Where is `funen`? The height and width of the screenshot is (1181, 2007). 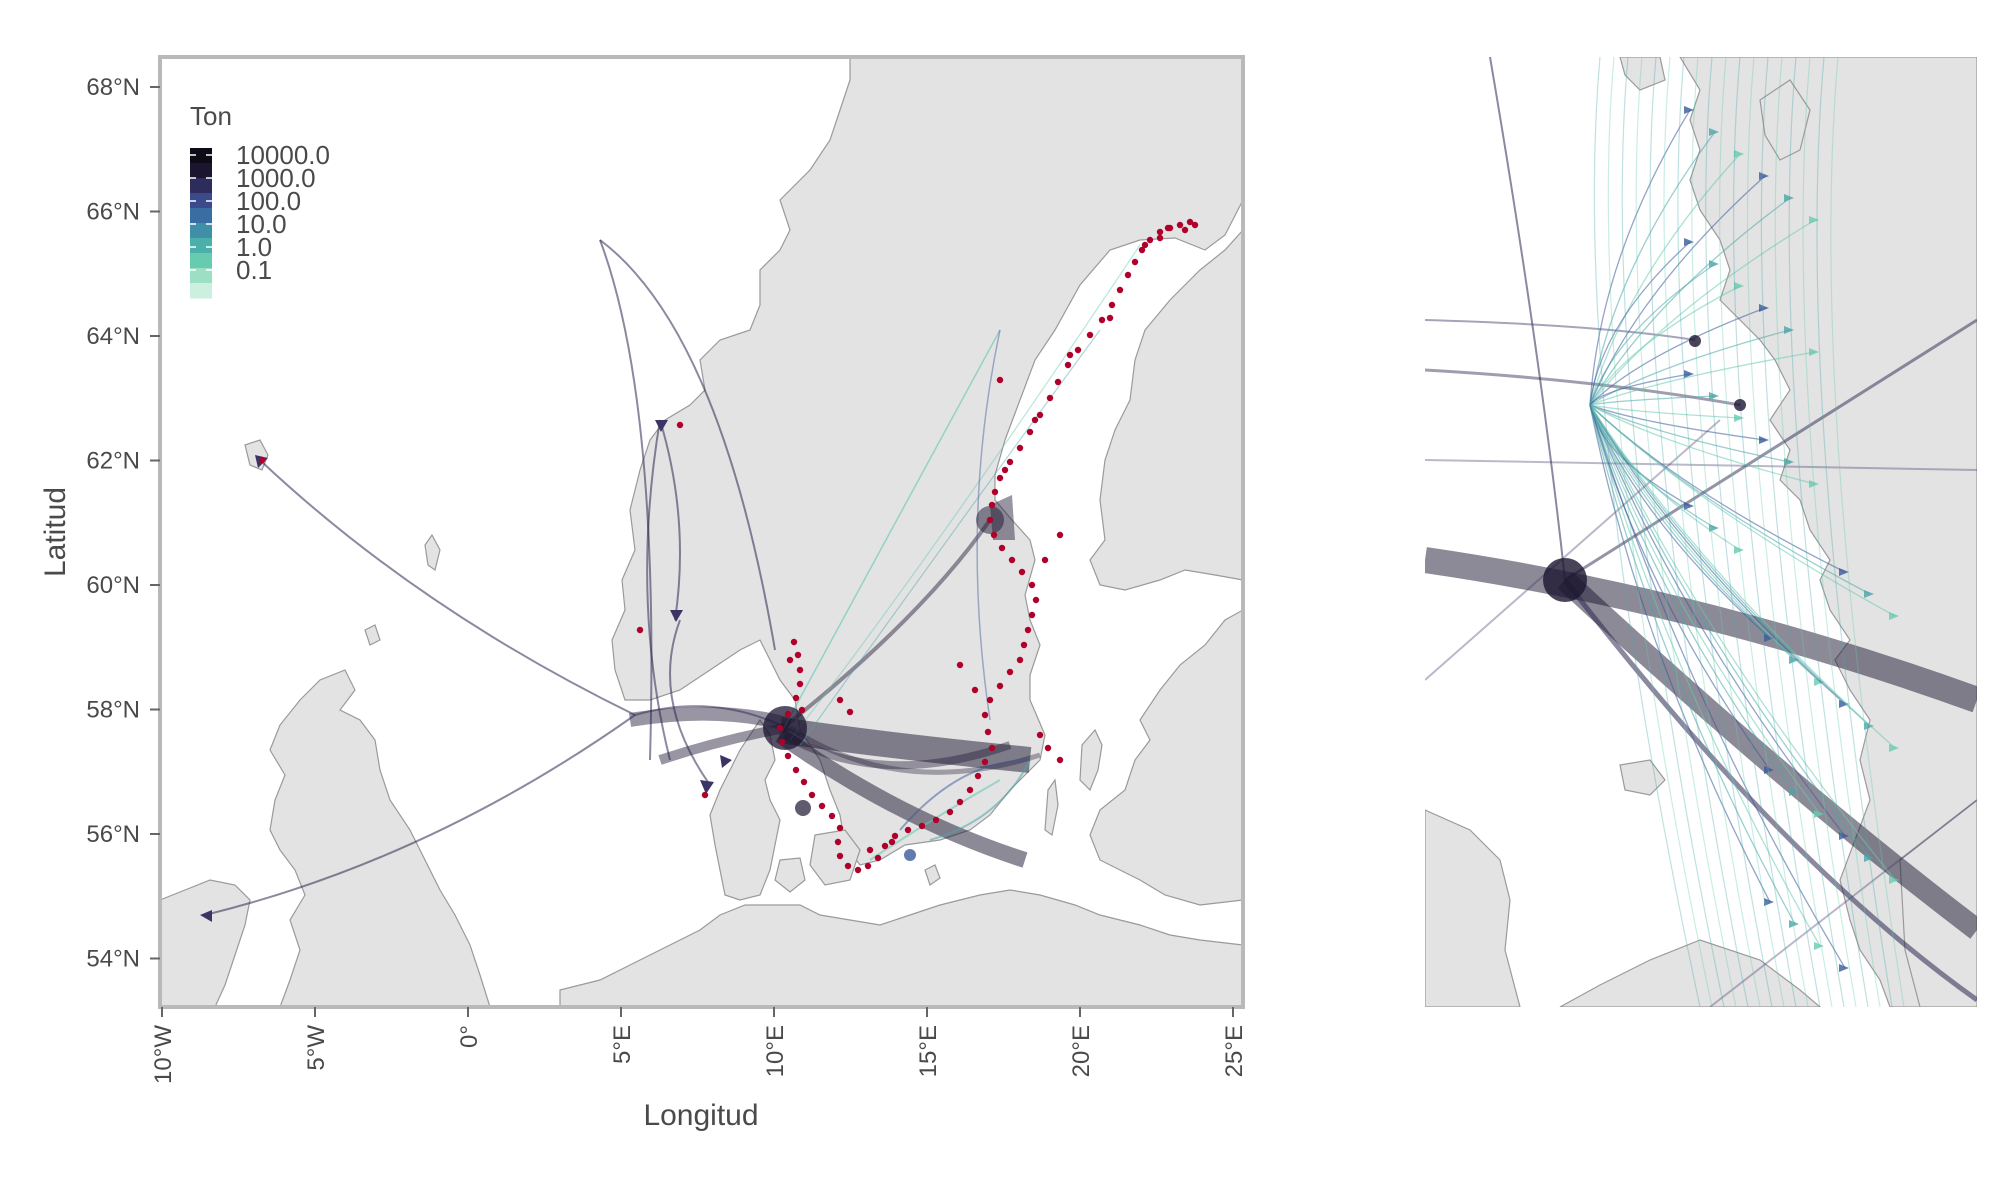 funen is located at coordinates (790, 875).